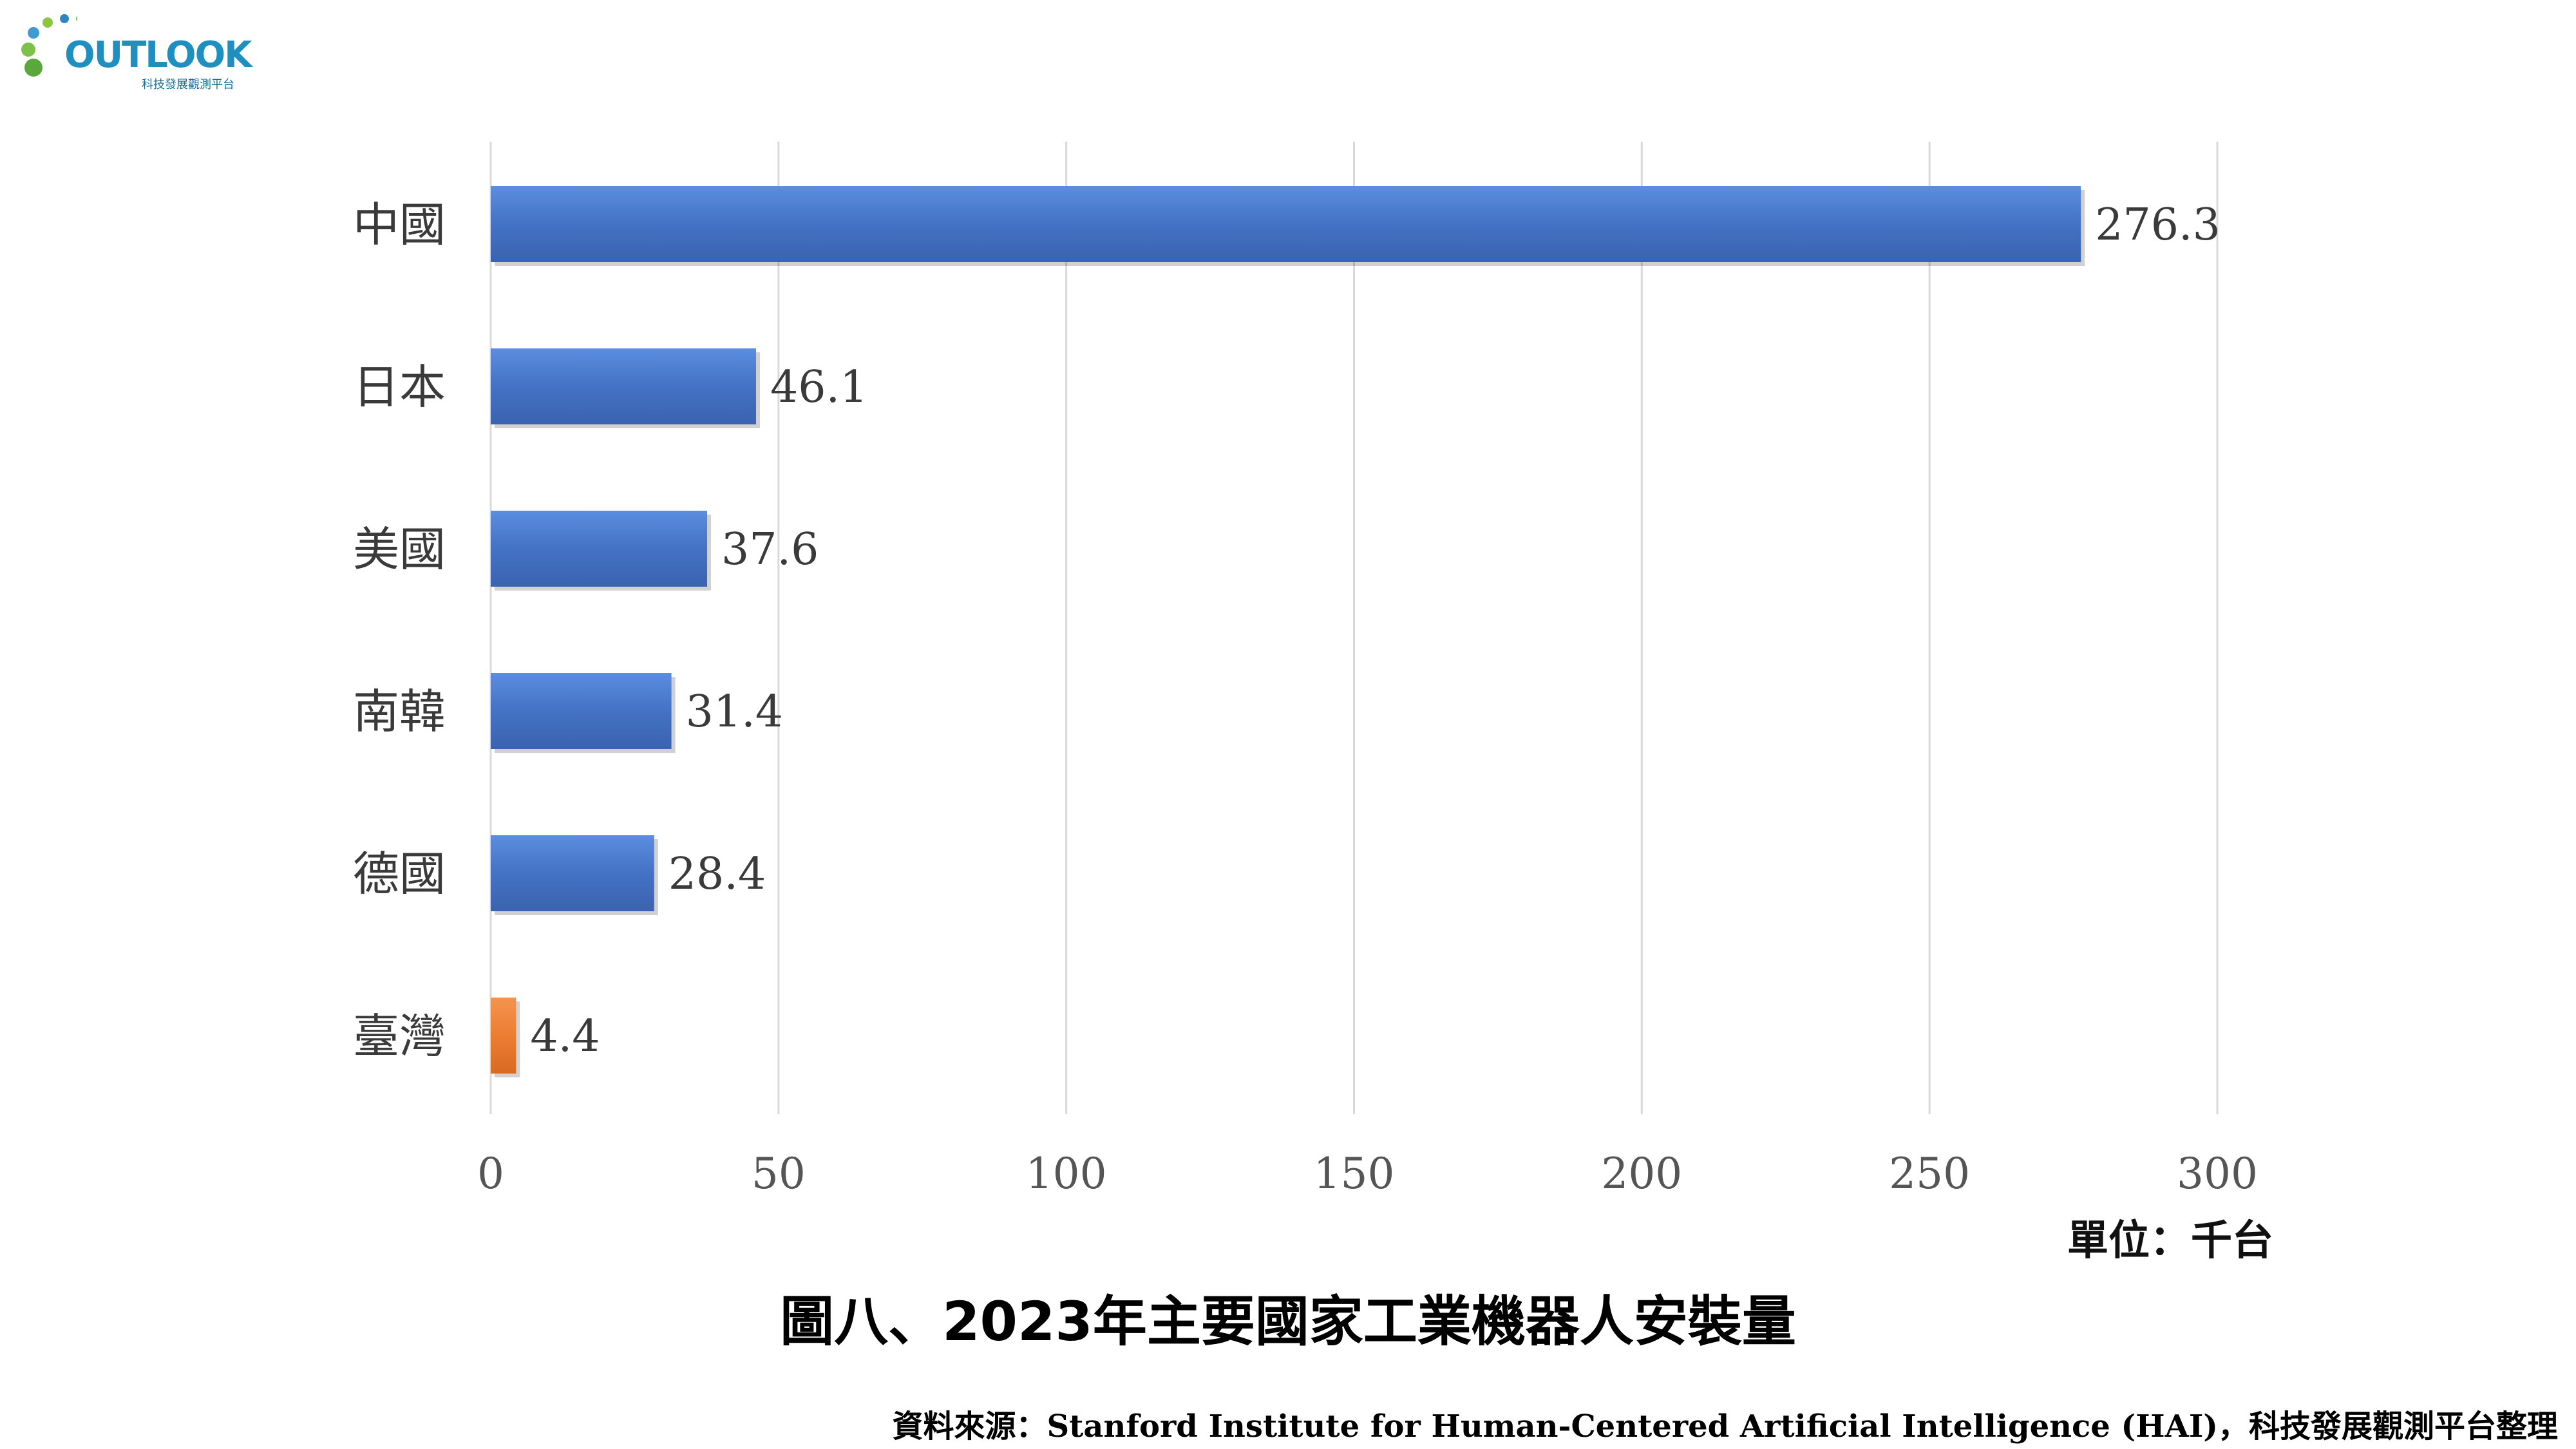 This screenshot has width=2576, height=1449. I want to click on category-label: 南韓, so click(399, 712).